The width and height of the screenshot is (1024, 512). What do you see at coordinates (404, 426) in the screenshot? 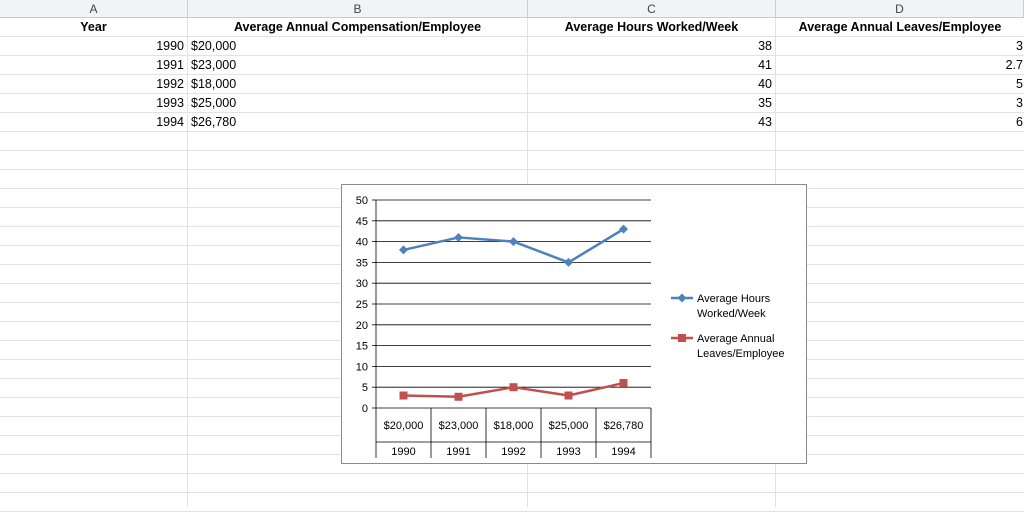
I see `x-category-label-inner: $20,000` at bounding box center [404, 426].